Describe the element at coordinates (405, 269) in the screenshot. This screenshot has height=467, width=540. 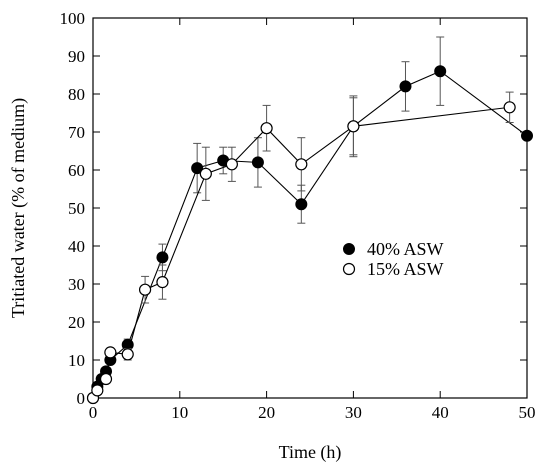
I see `legend-label-15-asw: 15% ASW` at that location.